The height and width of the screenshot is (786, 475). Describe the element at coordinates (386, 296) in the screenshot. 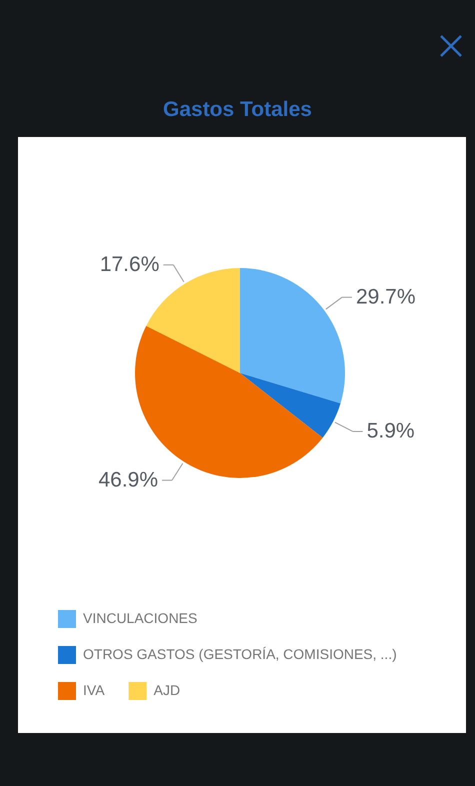

I see `data-label: 29.7%` at that location.